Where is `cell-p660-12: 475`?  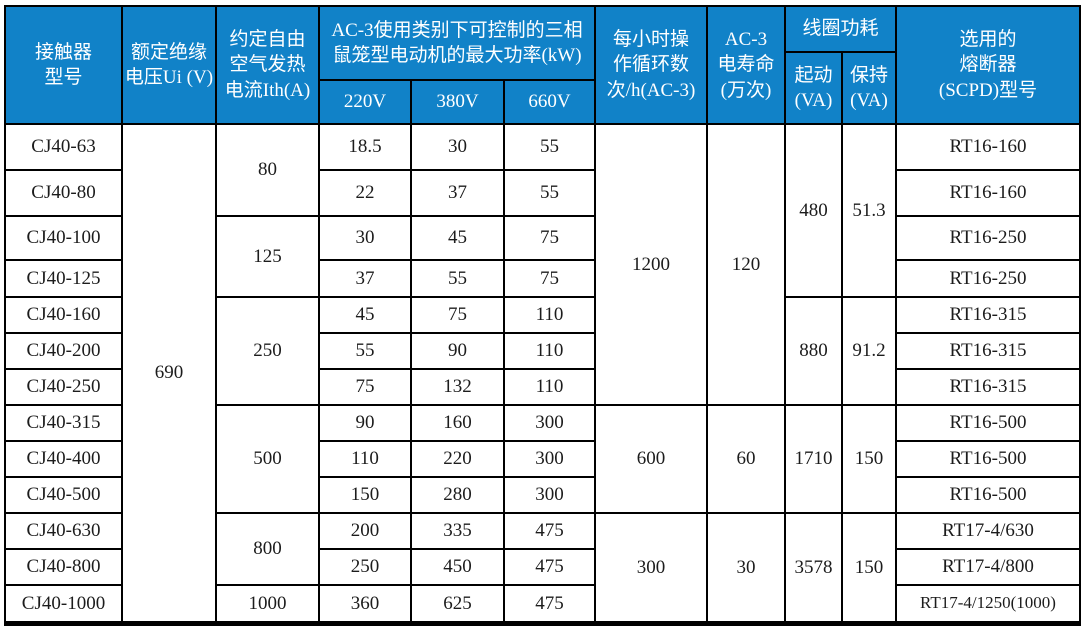 cell-p660-12: 475 is located at coordinates (549, 567).